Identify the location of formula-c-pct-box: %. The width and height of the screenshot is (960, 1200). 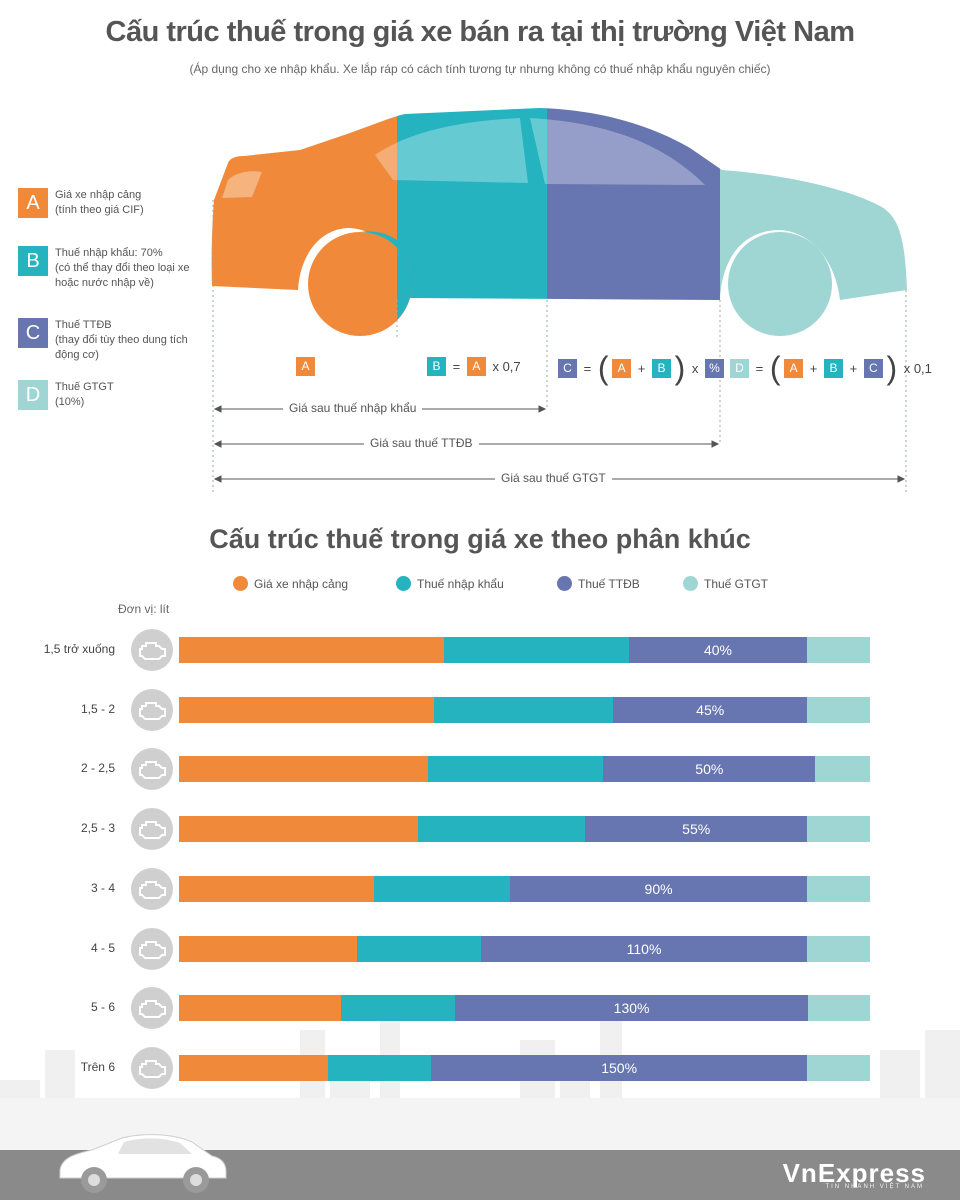
(714, 368).